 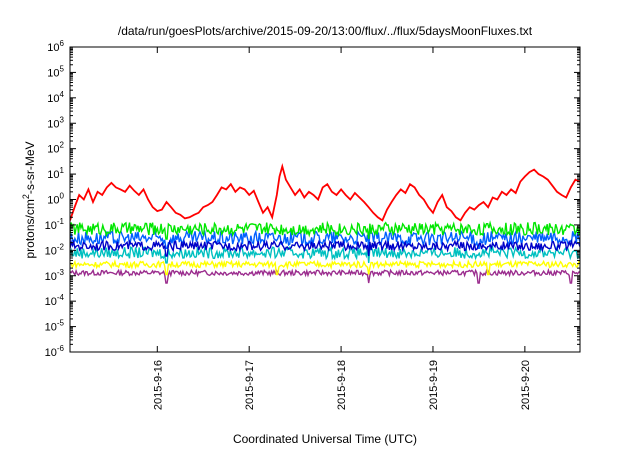 I want to click on y-tick-label: 10⁶, so click(x=55, y=46).